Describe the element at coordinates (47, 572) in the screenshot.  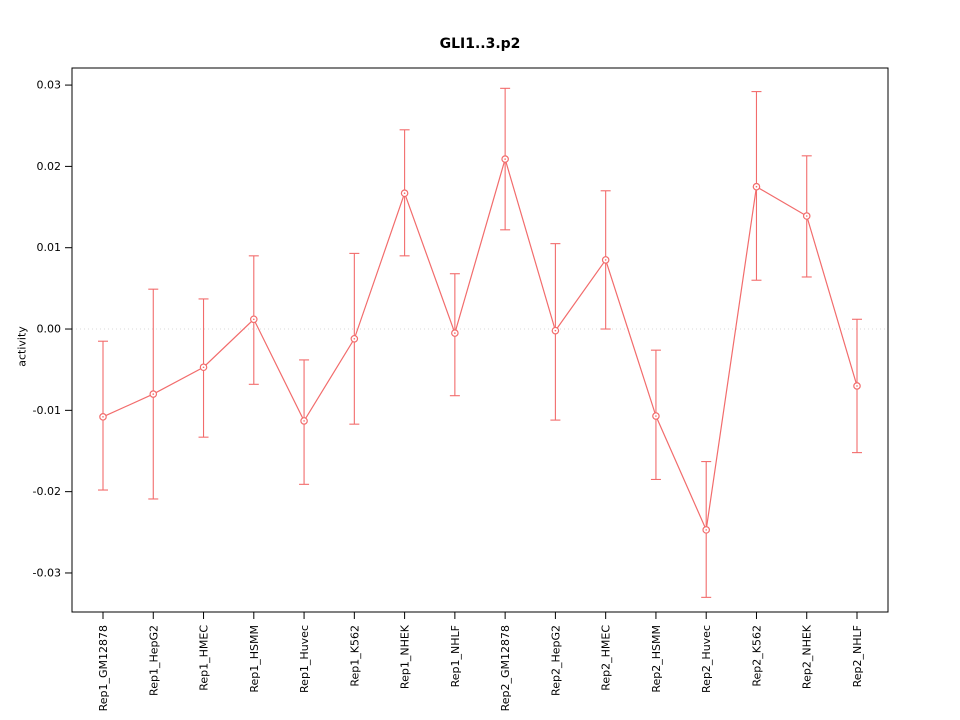
I see `y-tick-label: -0.03` at that location.